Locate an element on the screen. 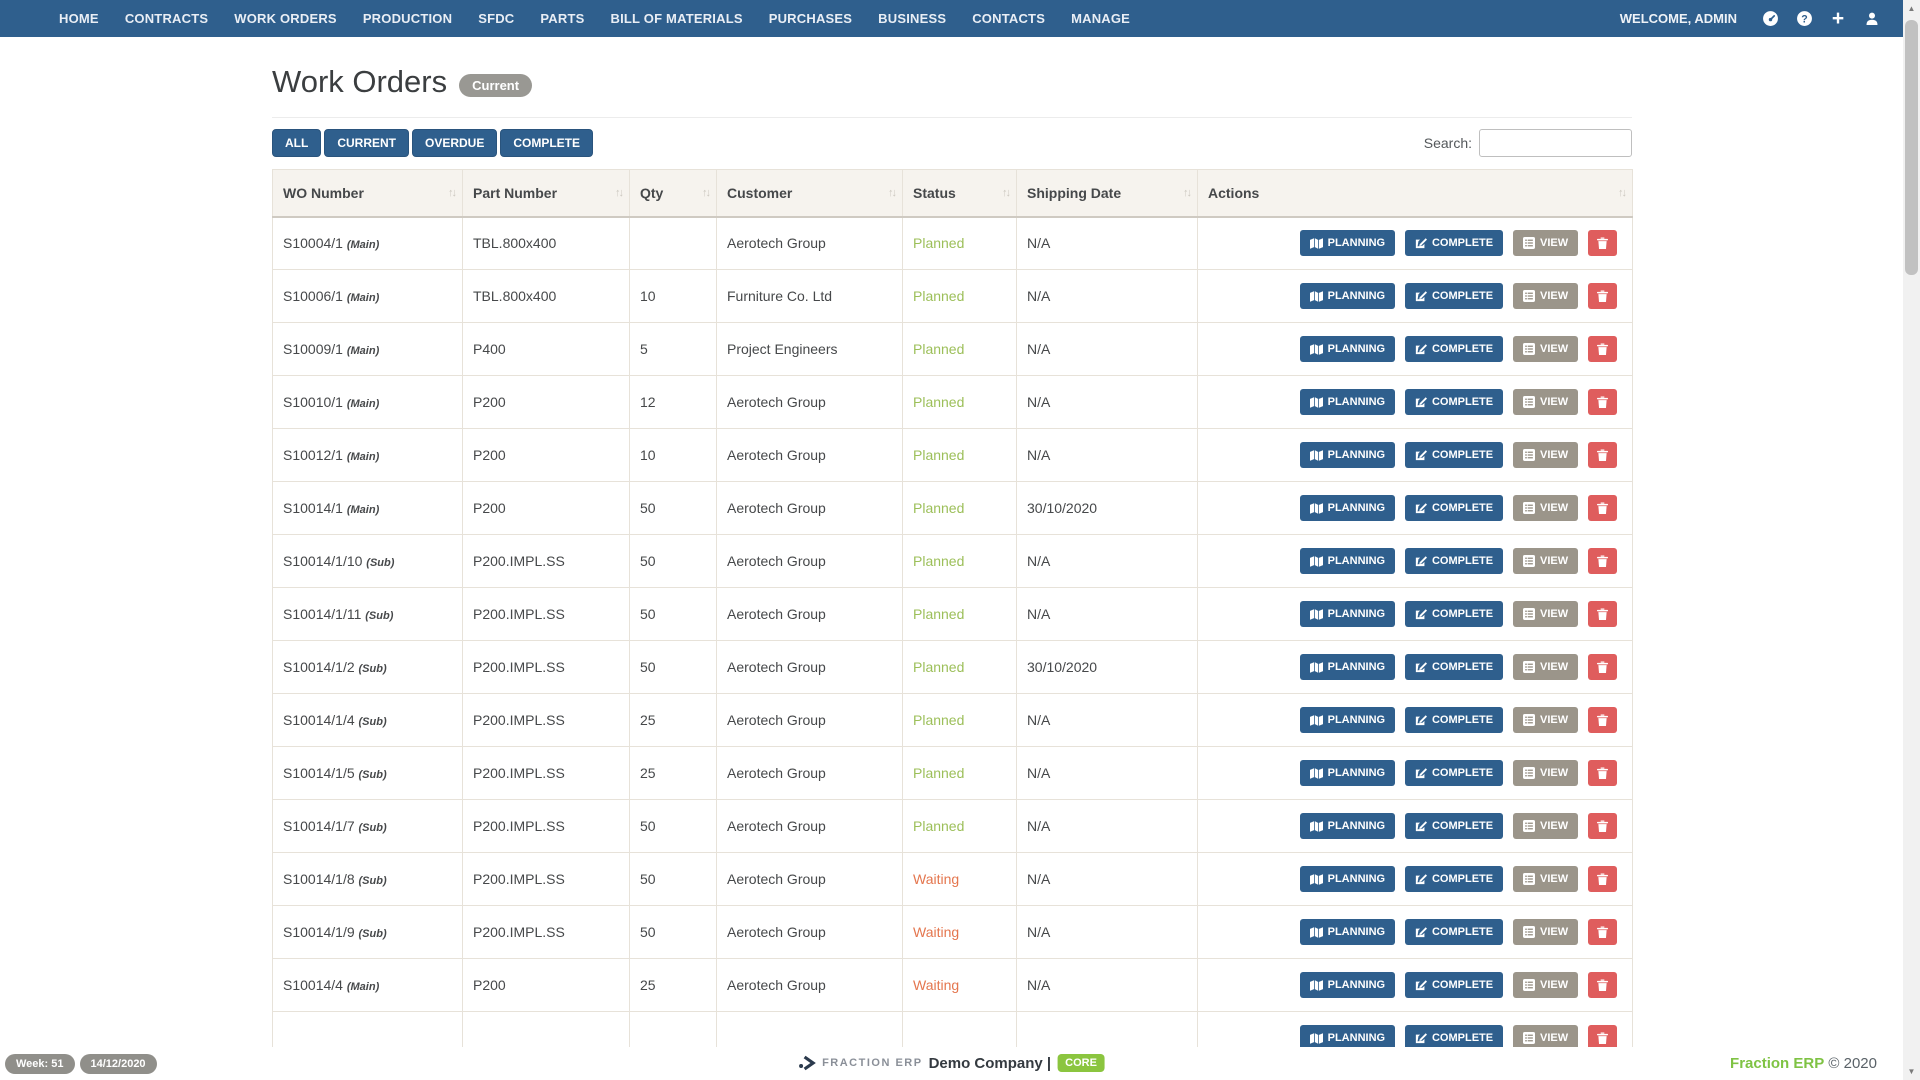 This screenshot has width=1920, height=1080. nav-item-manage: MANAGE is located at coordinates (1101, 18).